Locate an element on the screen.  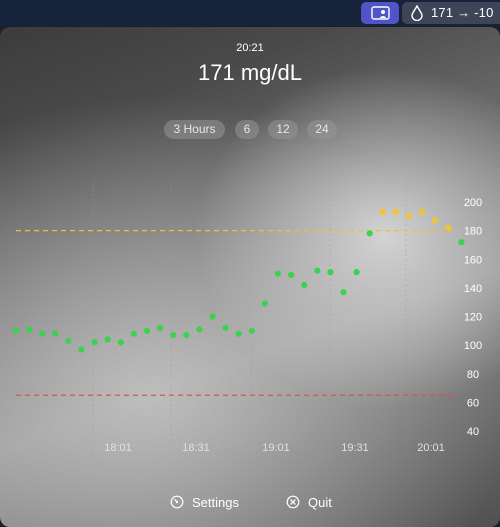
range-3-hours-button: 3 Hours is located at coordinates (194, 129).